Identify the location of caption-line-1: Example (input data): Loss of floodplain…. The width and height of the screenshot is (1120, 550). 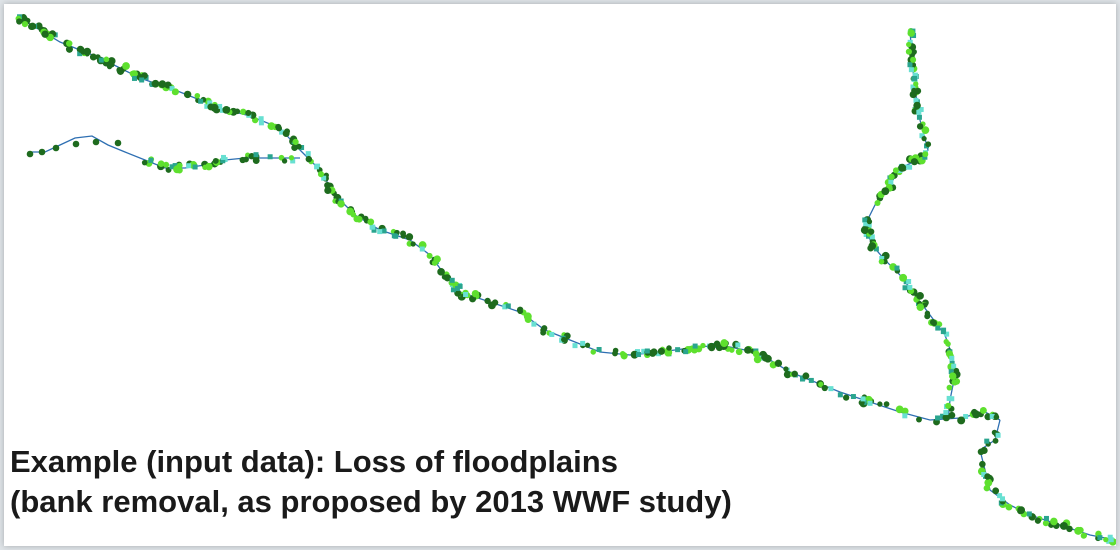
(314, 461).